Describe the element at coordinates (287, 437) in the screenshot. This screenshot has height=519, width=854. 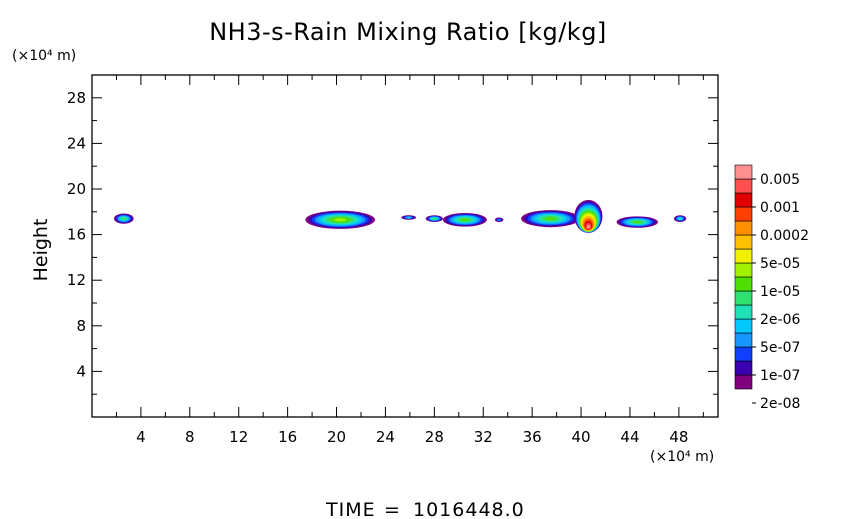
I see `x-tick-label: 16` at that location.